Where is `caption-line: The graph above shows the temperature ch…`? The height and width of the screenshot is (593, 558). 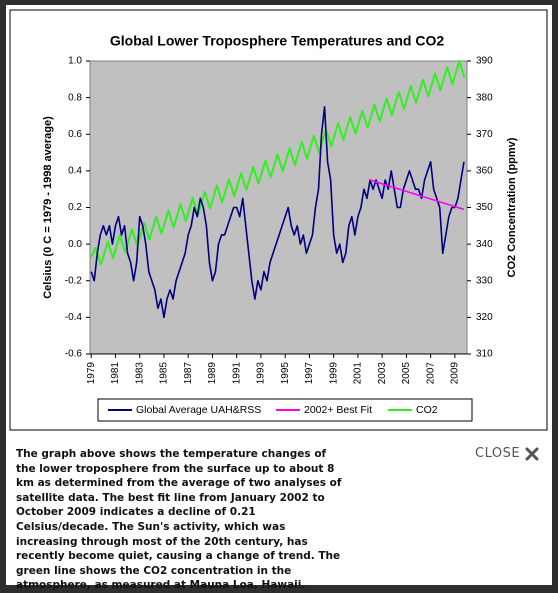 caption-line: The graph above shows the temperature ch… is located at coordinates (171, 454).